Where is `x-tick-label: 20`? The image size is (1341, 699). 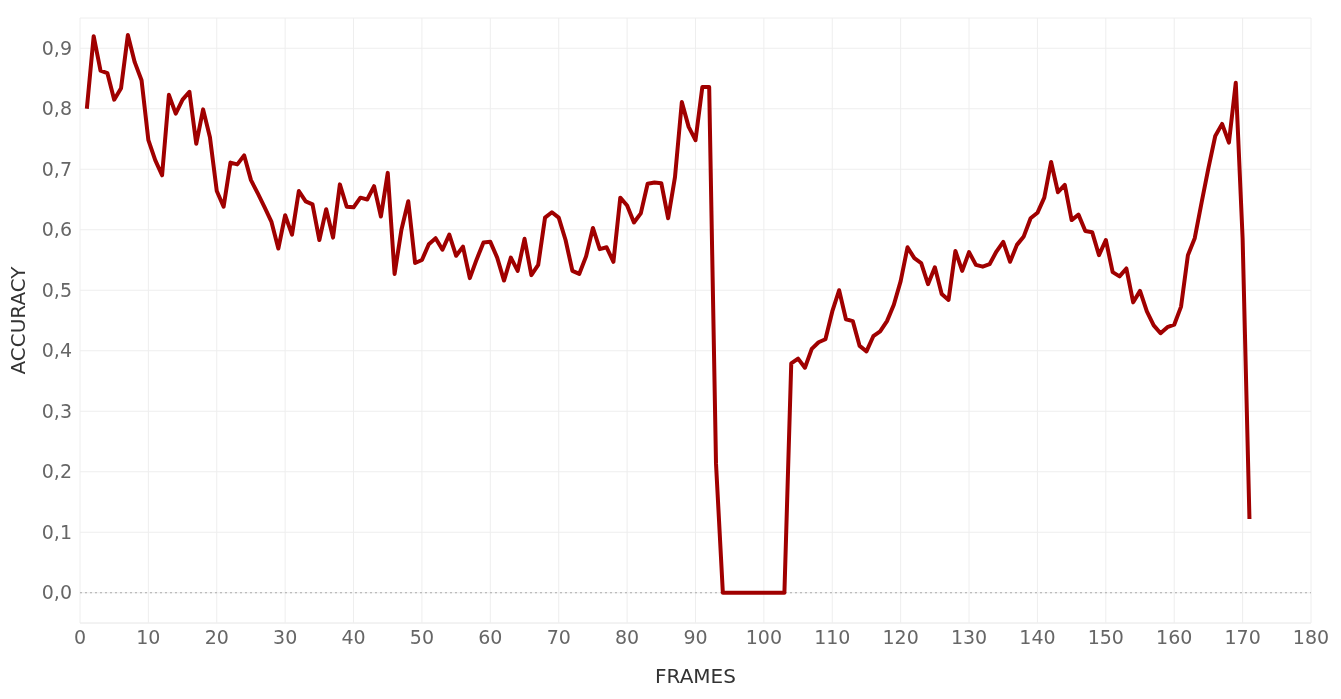
x-tick-label: 20 is located at coordinates (216, 637).